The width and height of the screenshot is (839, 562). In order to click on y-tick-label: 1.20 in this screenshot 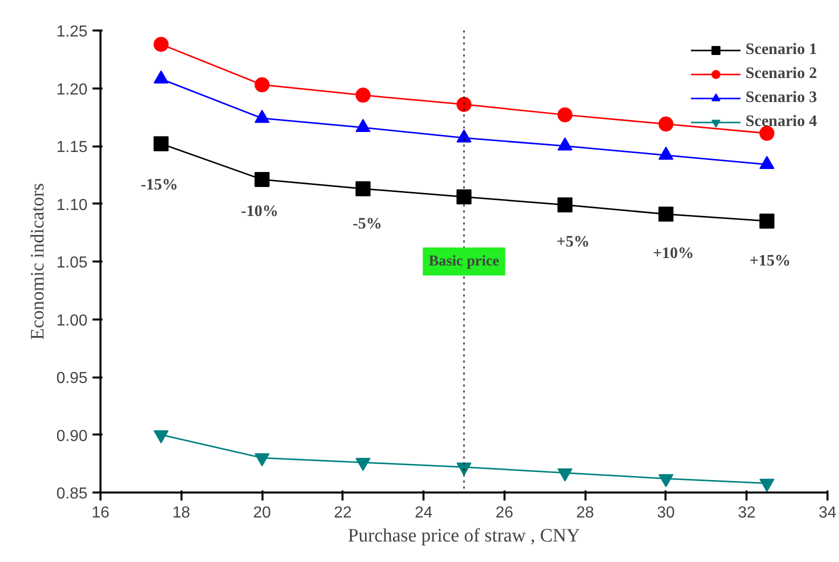, I will do `click(72, 89)`.